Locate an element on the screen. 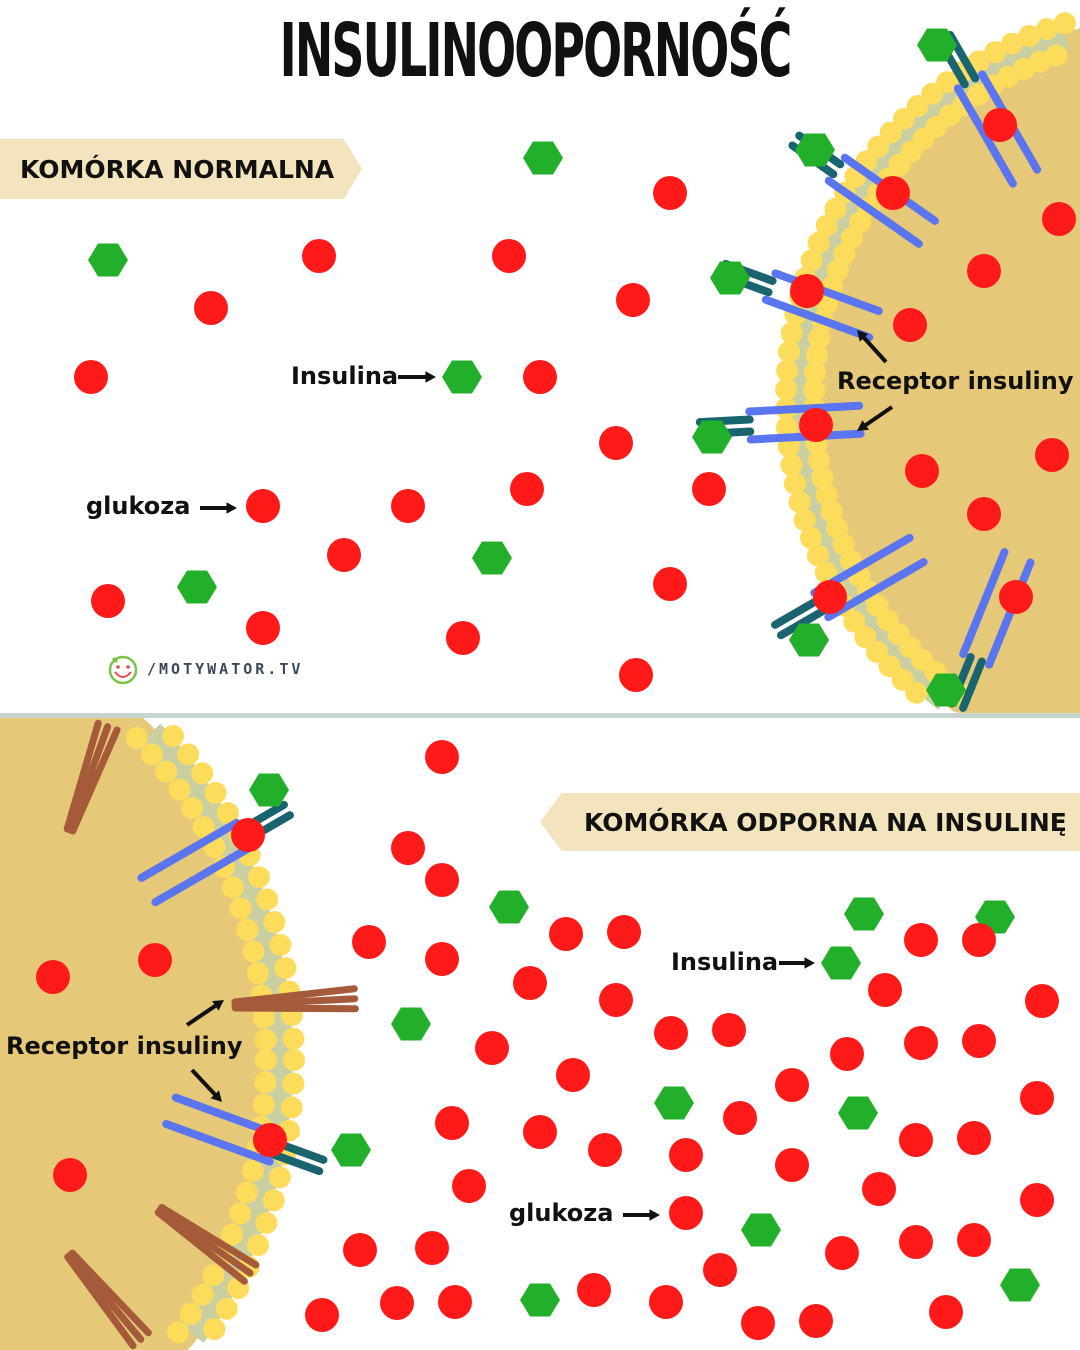  logo: /MOTYWATOR.TV is located at coordinates (204, 669).